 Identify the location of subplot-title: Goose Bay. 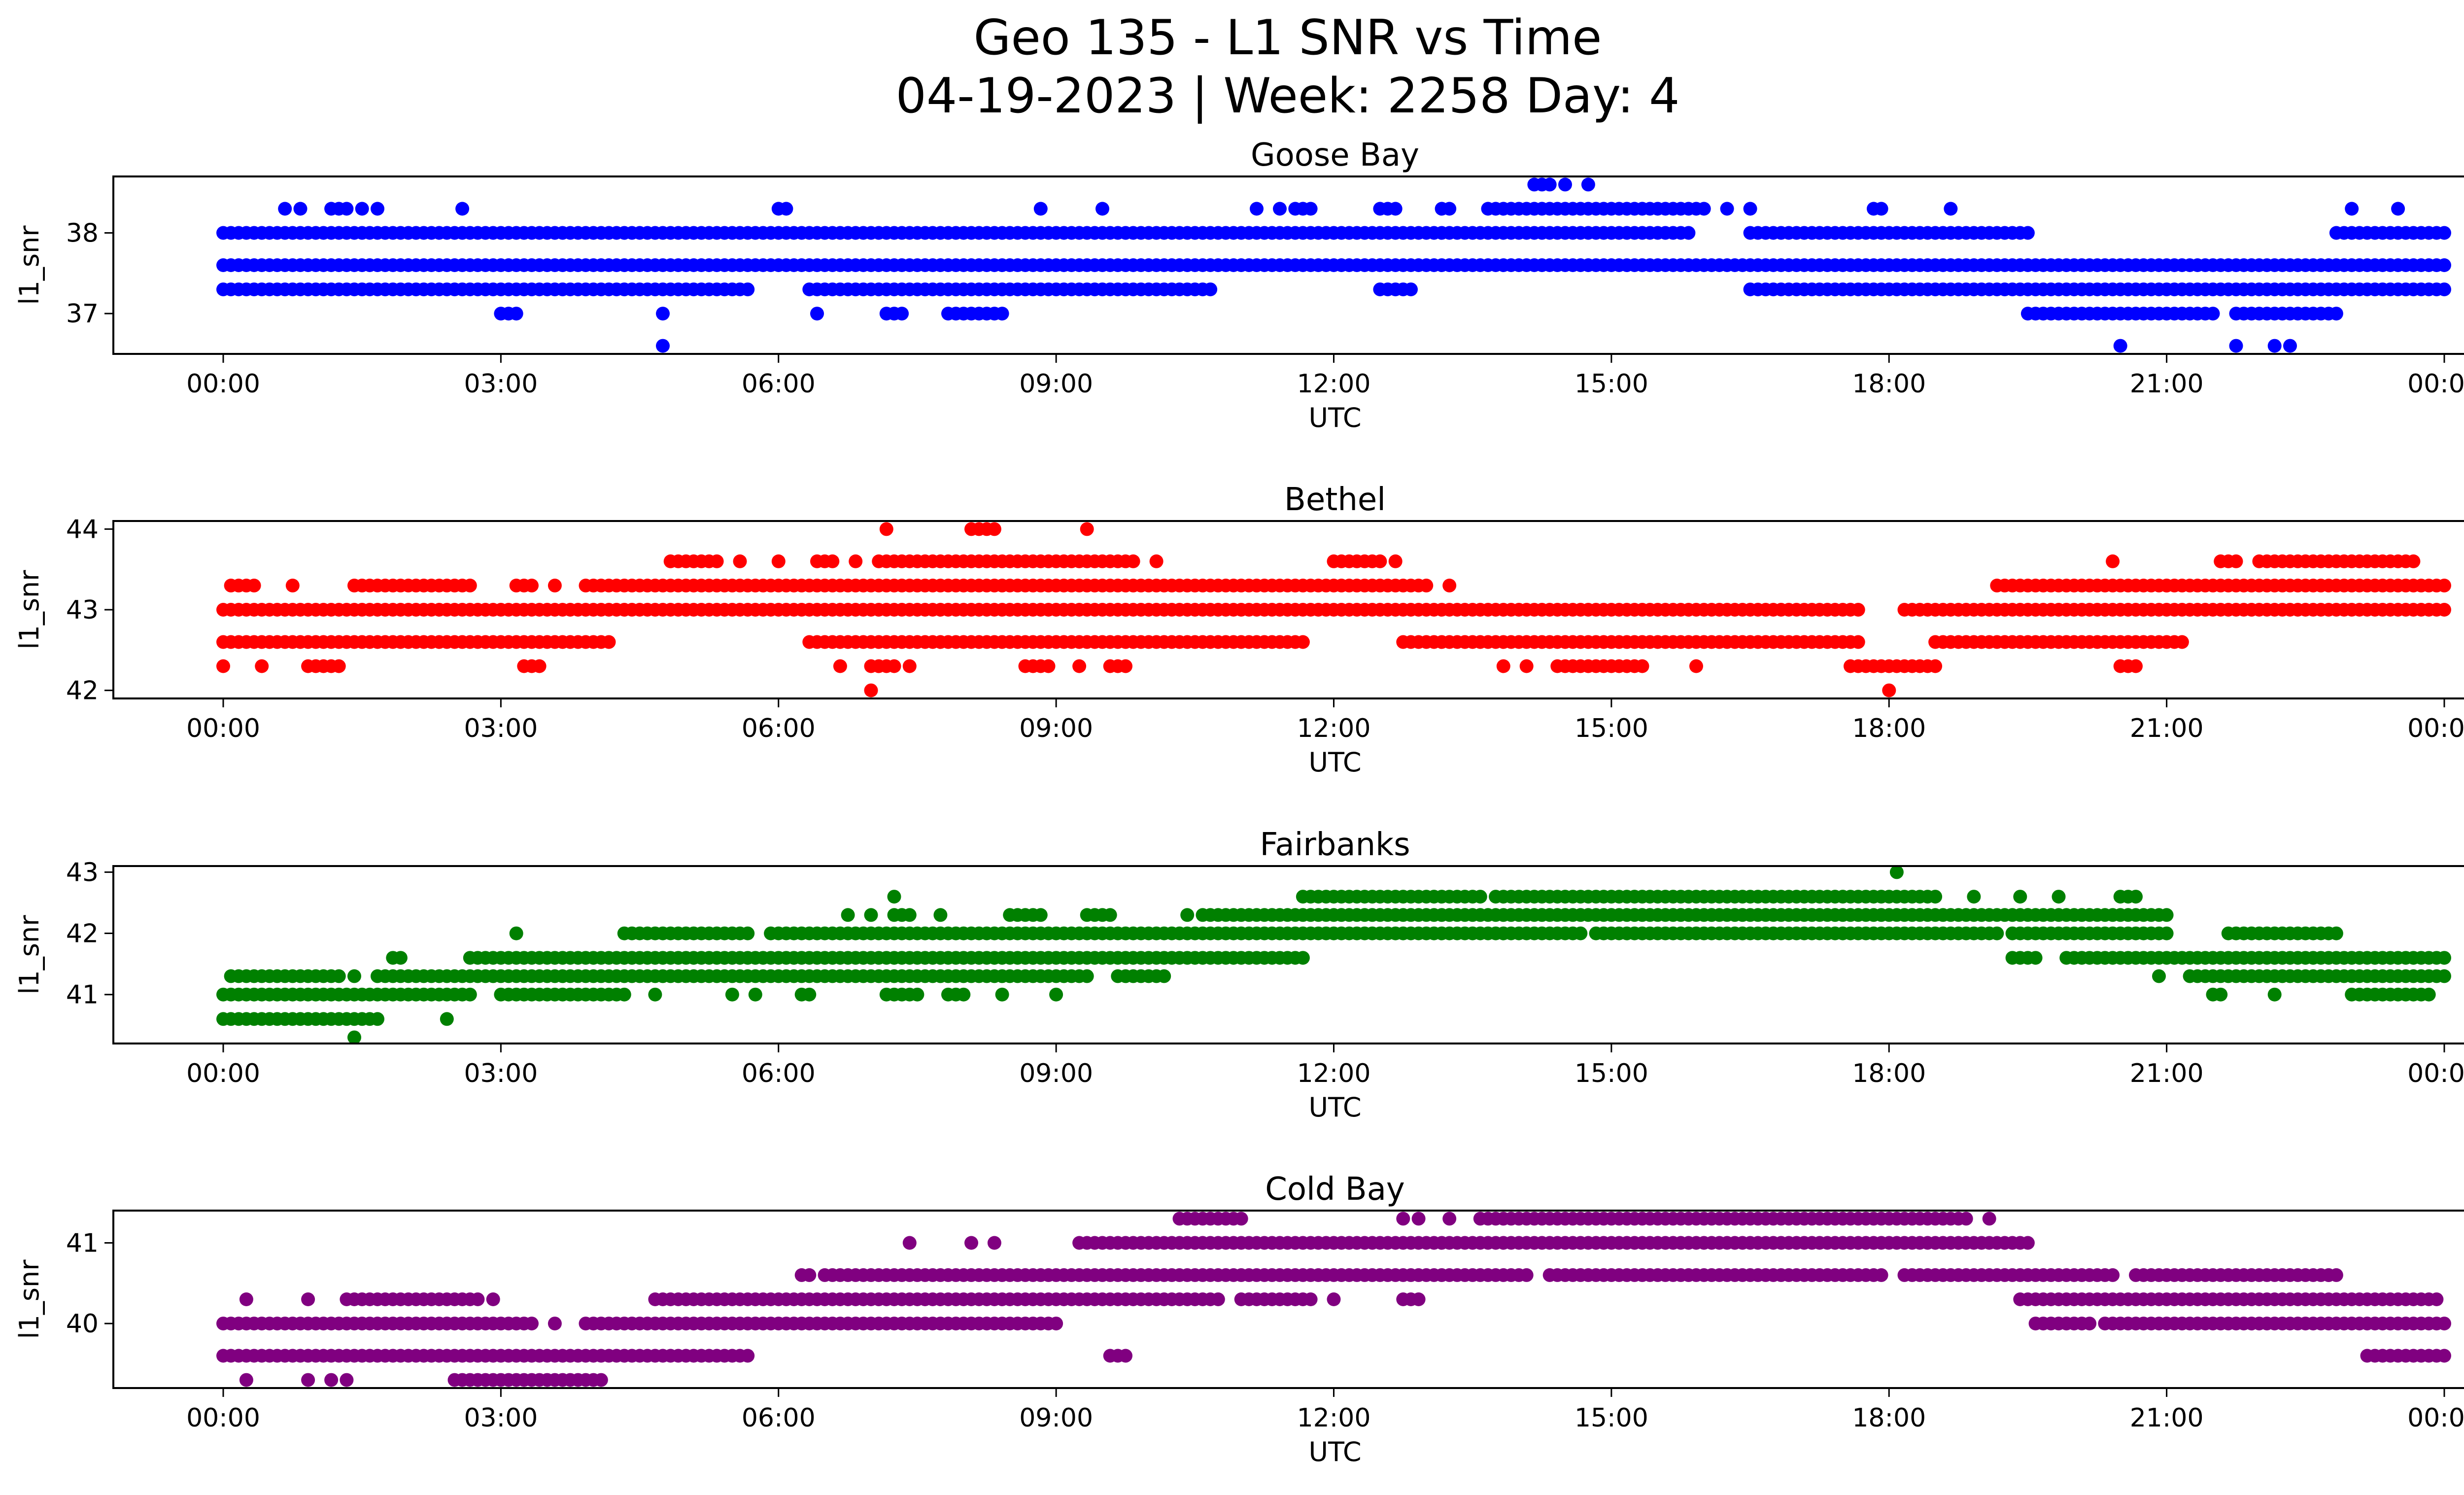
(1335, 155).